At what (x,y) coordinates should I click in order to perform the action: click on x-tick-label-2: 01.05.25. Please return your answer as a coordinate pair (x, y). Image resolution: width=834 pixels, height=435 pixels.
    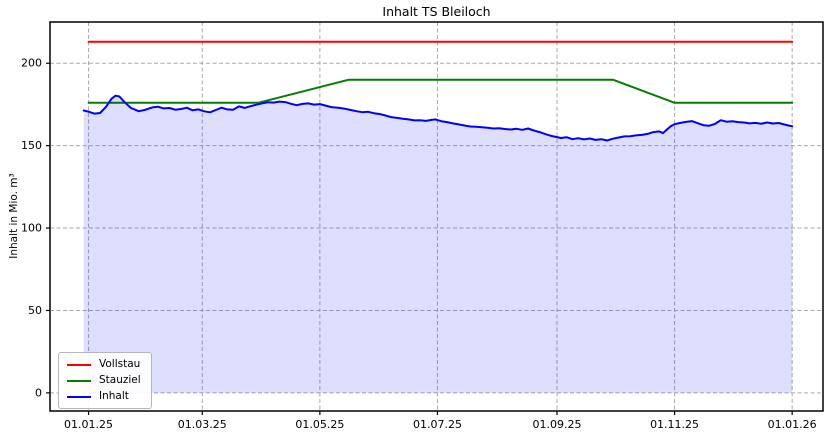
    Looking at the image, I should click on (319, 424).